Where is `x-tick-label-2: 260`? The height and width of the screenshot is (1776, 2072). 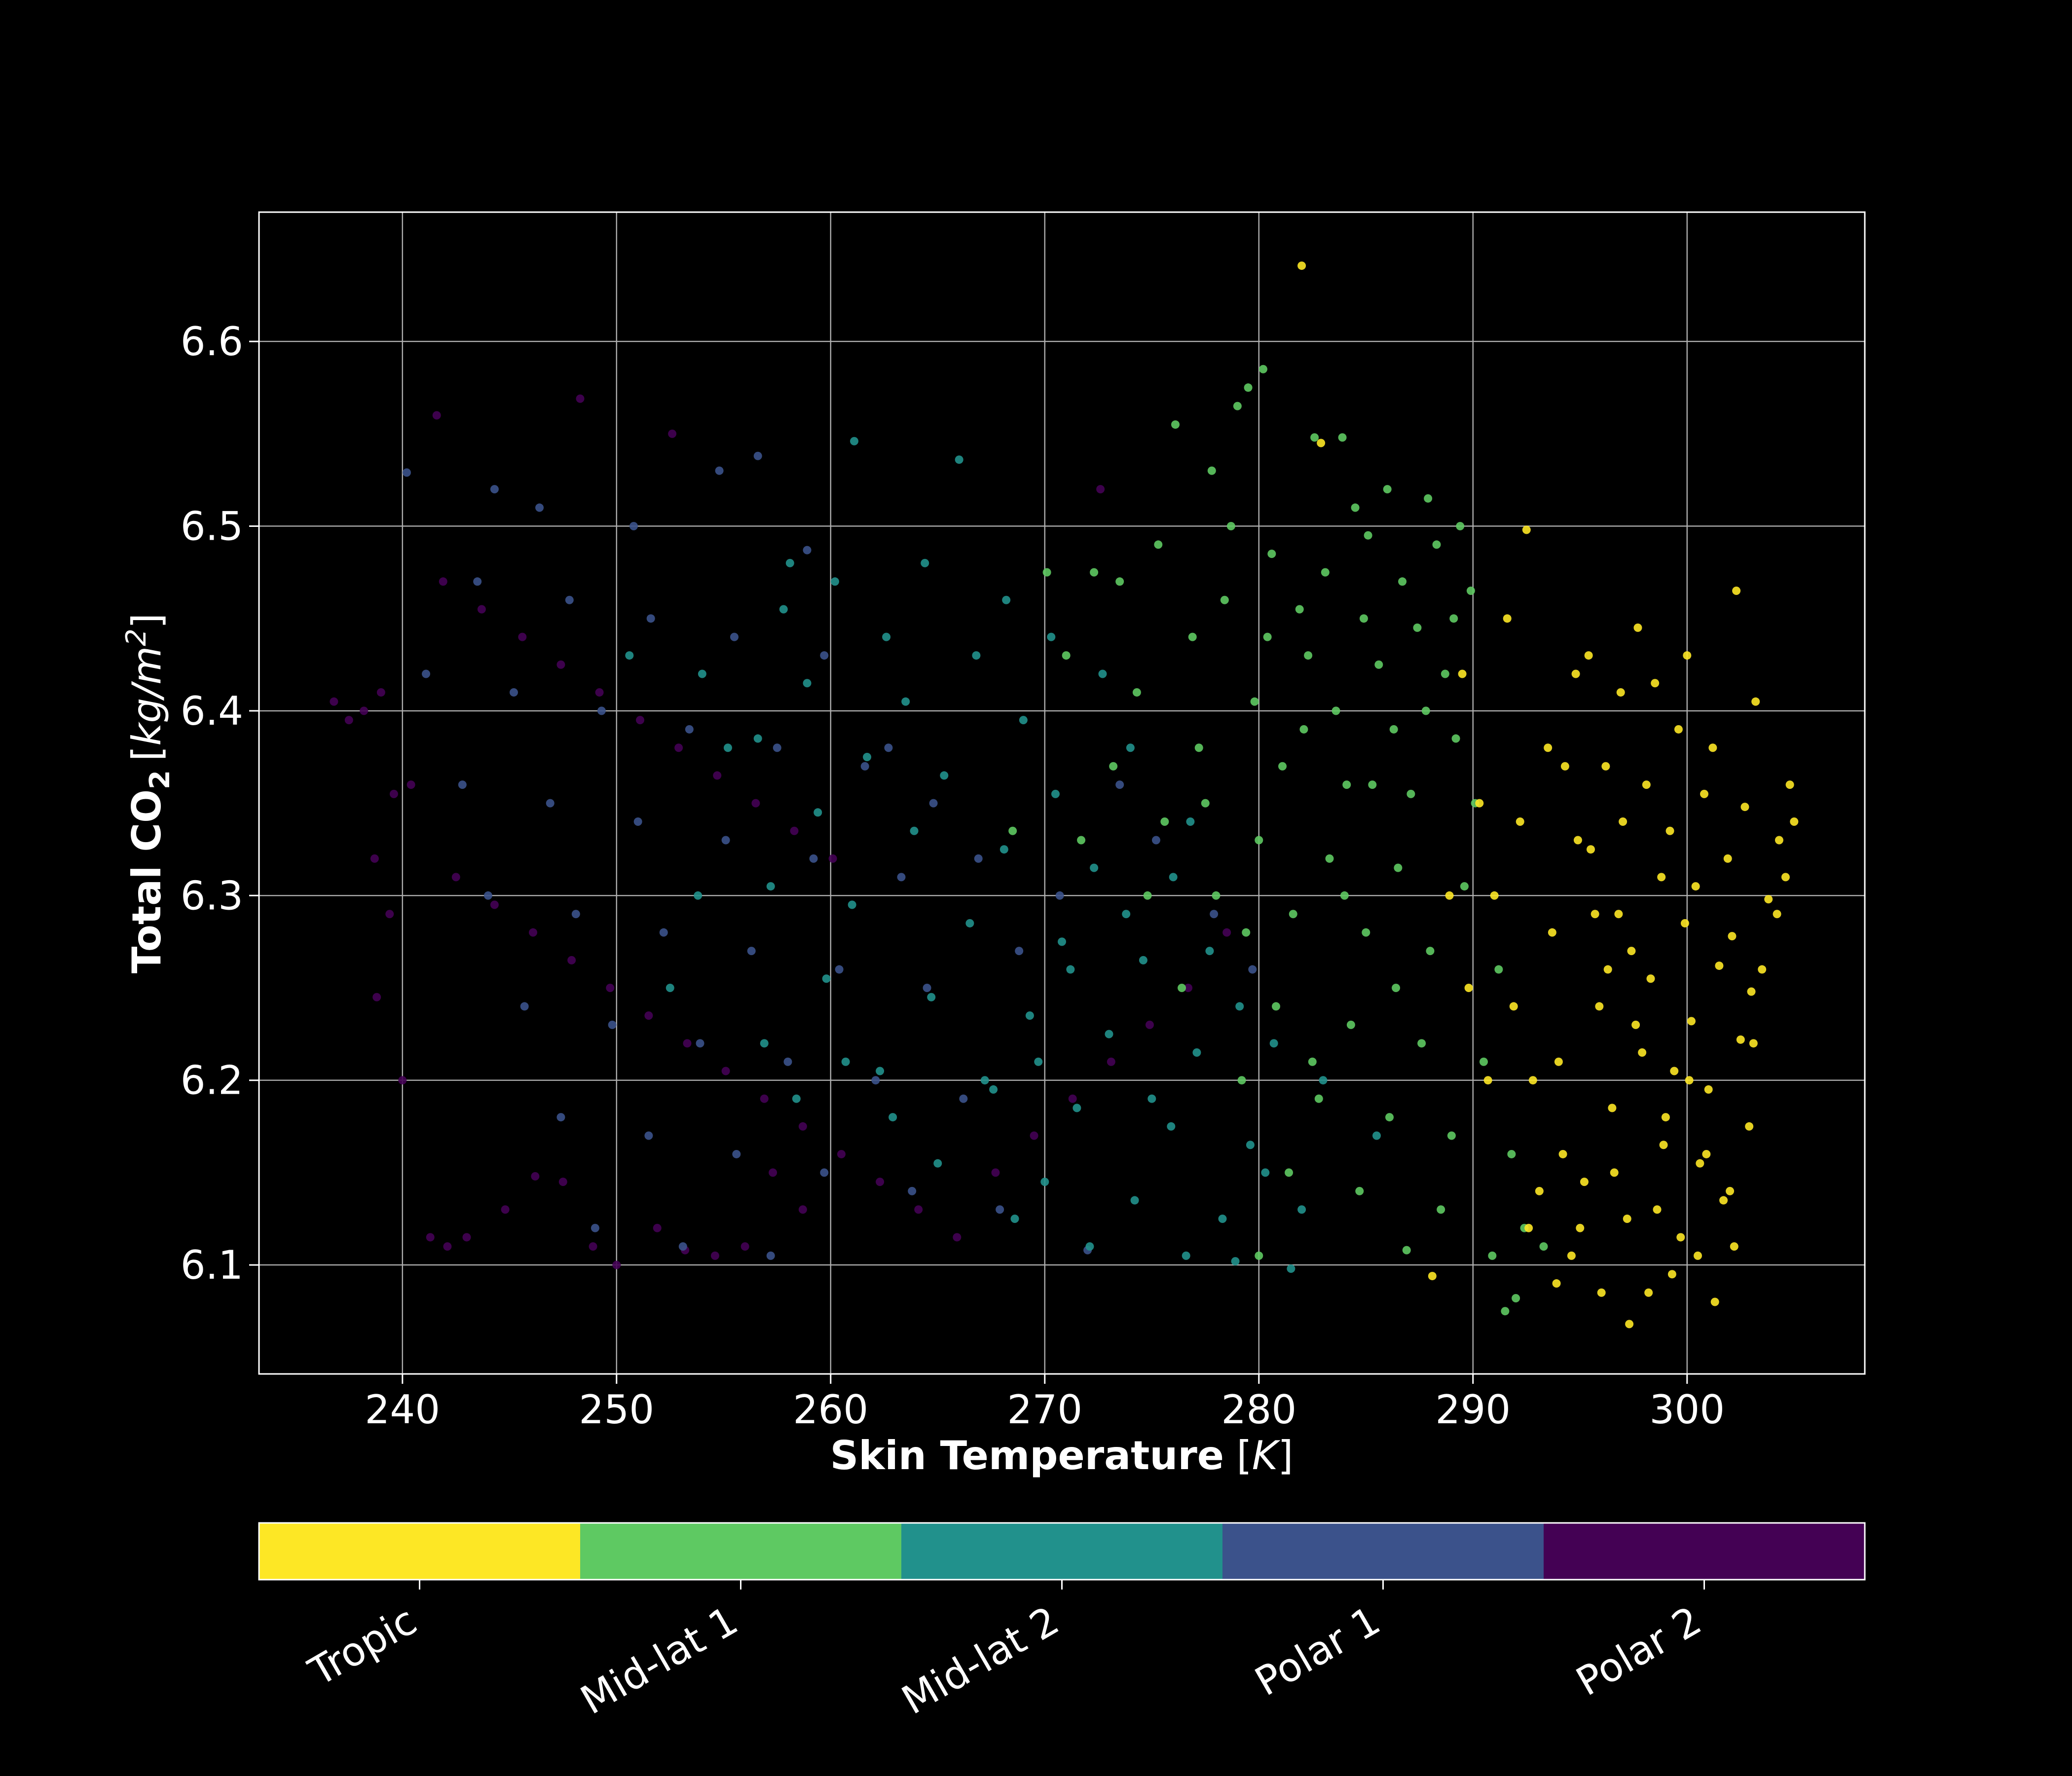 x-tick-label-2: 260 is located at coordinates (831, 1410).